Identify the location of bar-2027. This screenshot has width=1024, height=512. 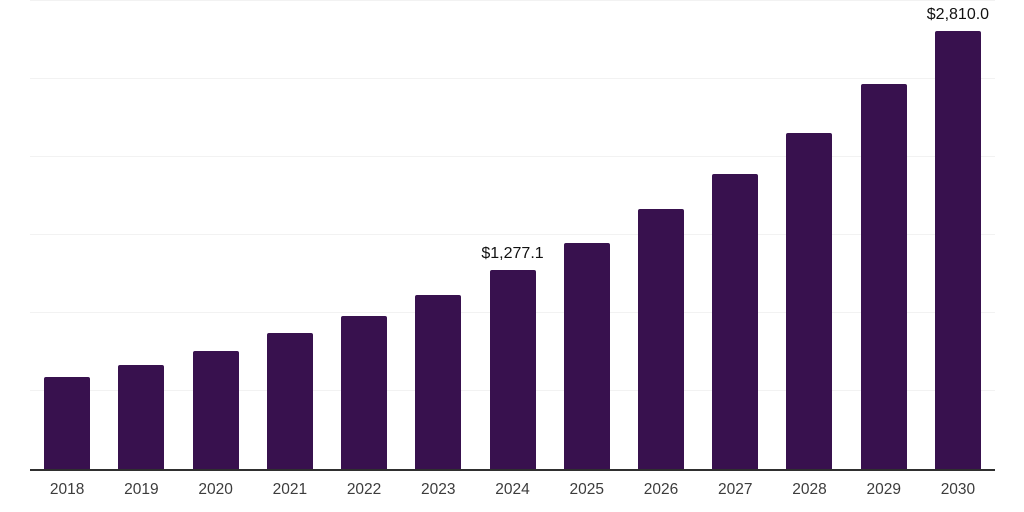
(735, 321).